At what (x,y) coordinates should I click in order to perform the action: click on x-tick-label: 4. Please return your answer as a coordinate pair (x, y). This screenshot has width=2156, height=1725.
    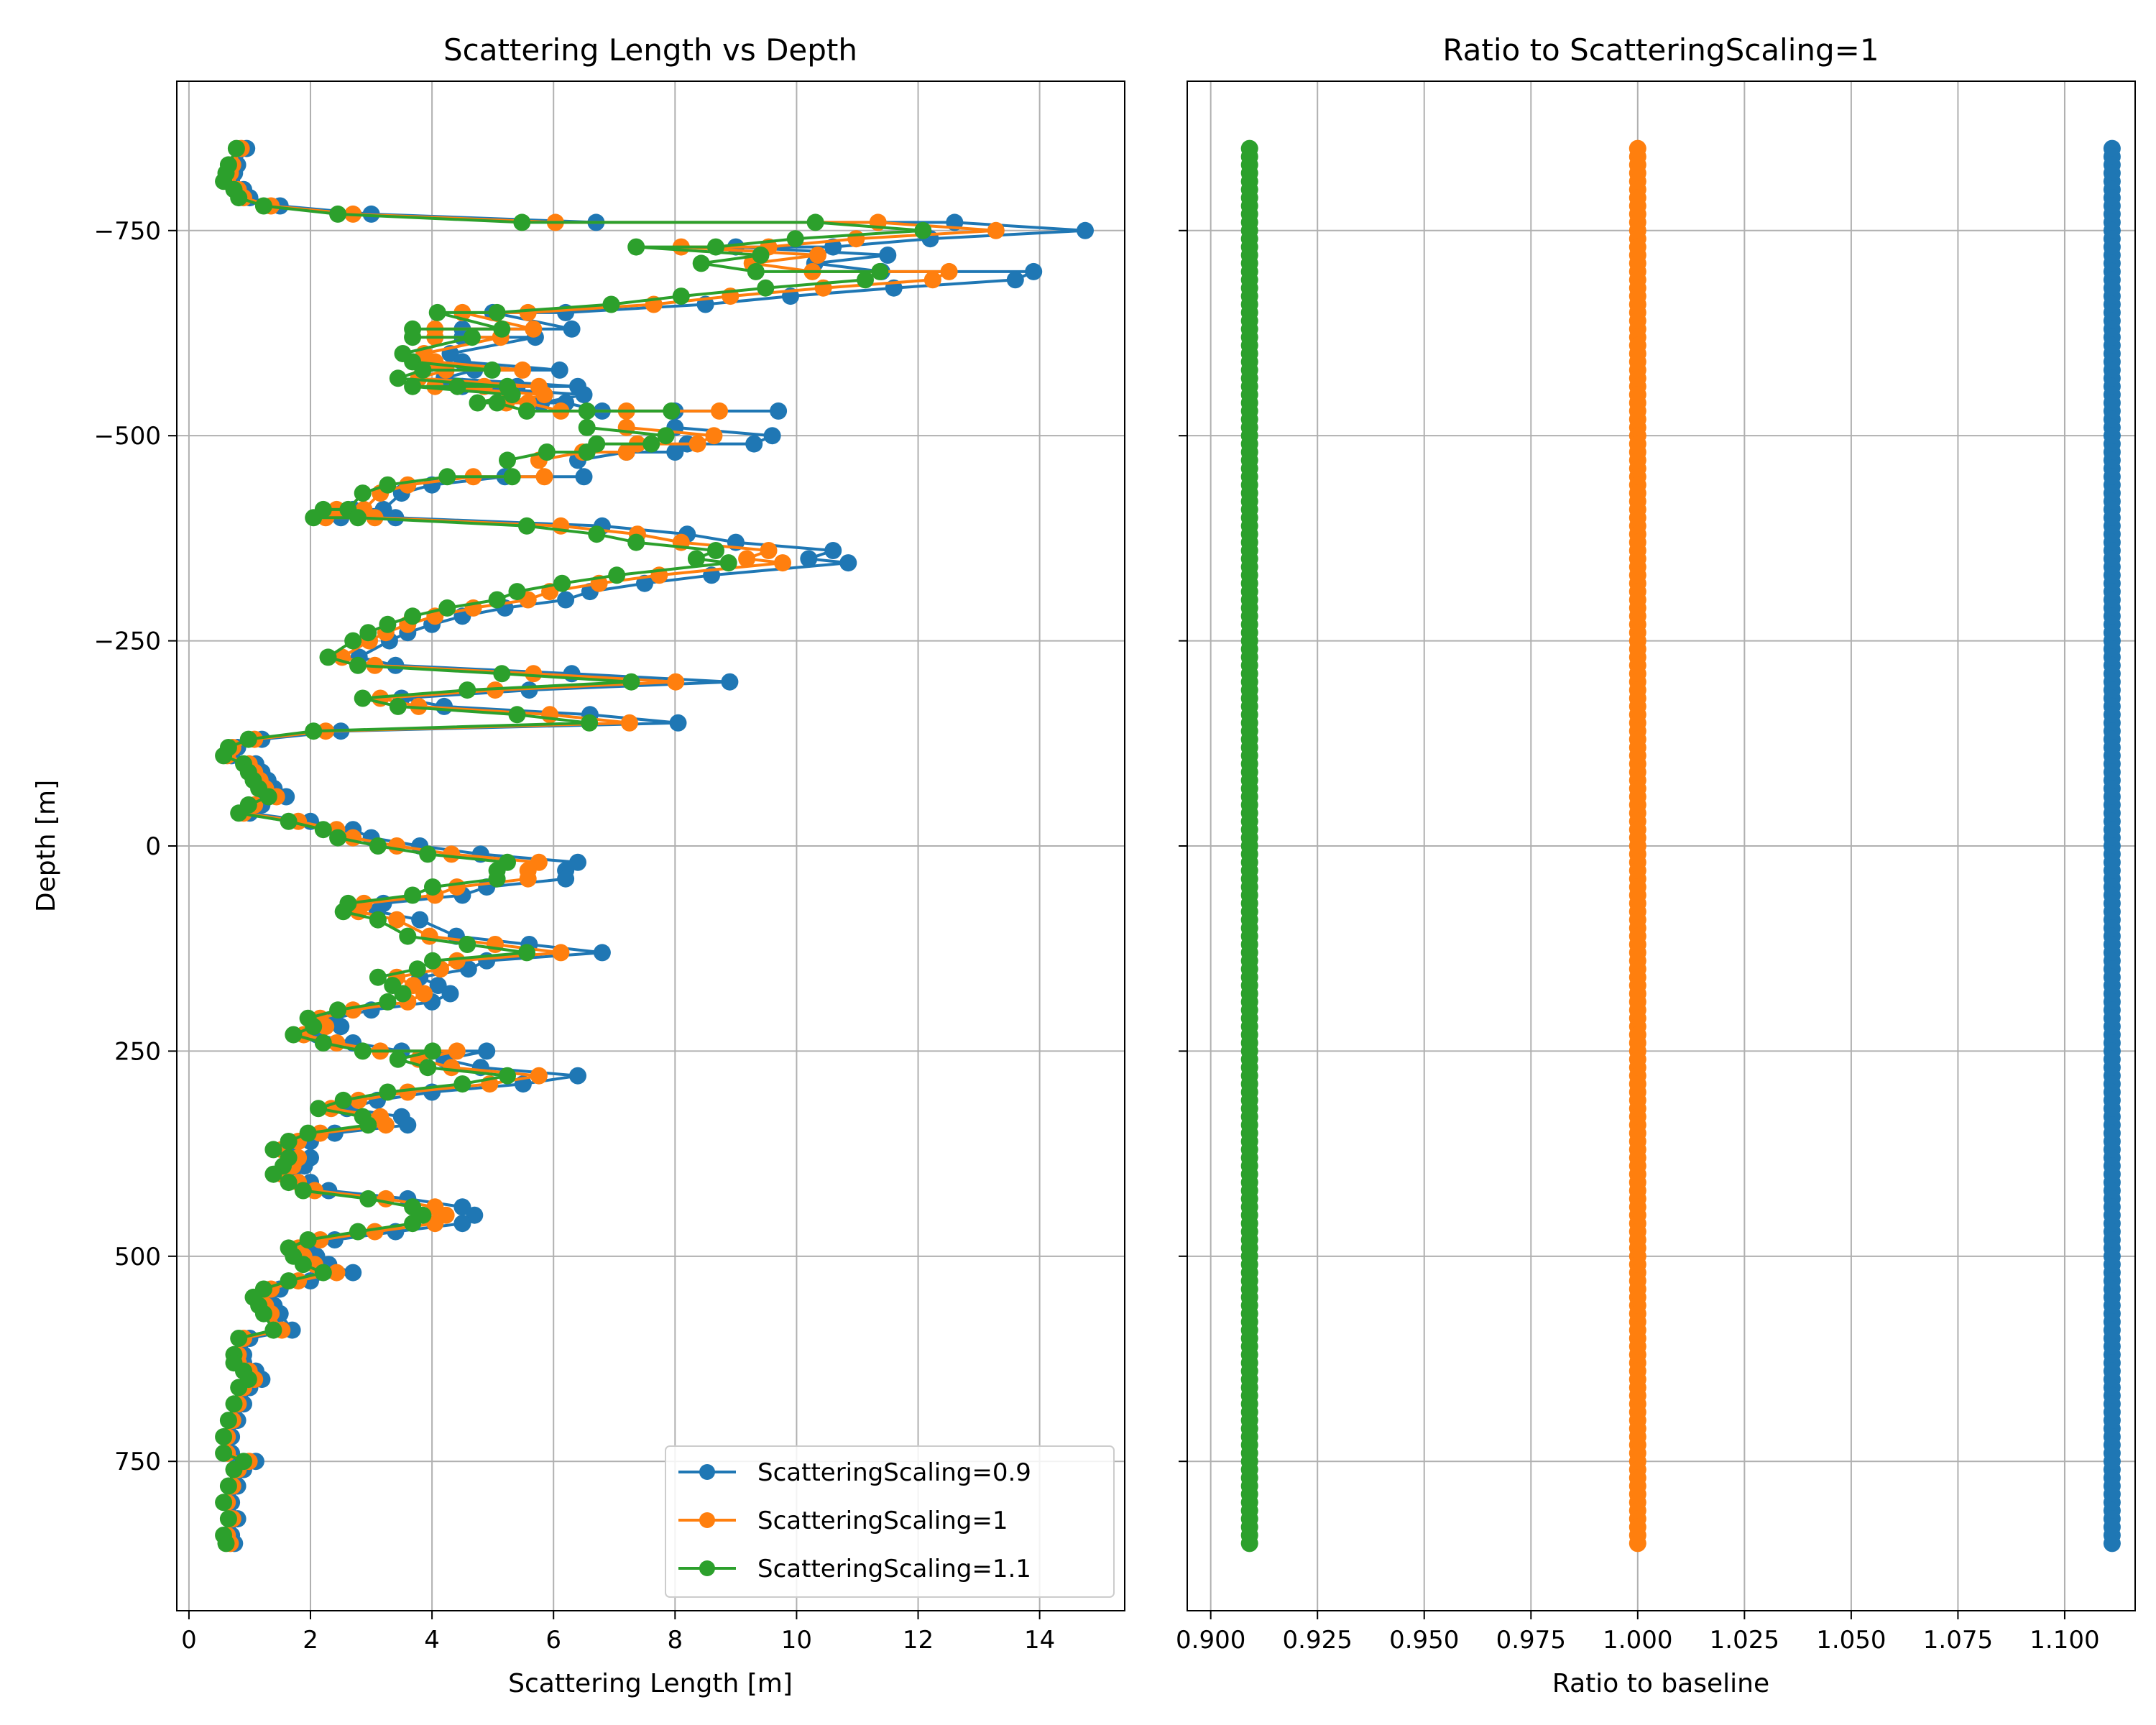
    Looking at the image, I should click on (432, 1640).